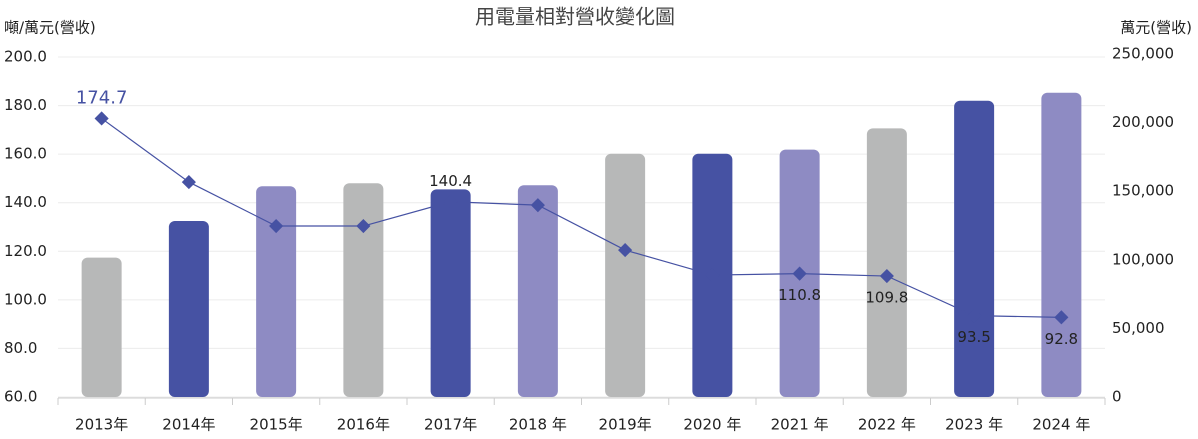 This screenshot has height=439, width=1198. Describe the element at coordinates (973, 337) in the screenshot. I see `data-label: 93.5` at that location.